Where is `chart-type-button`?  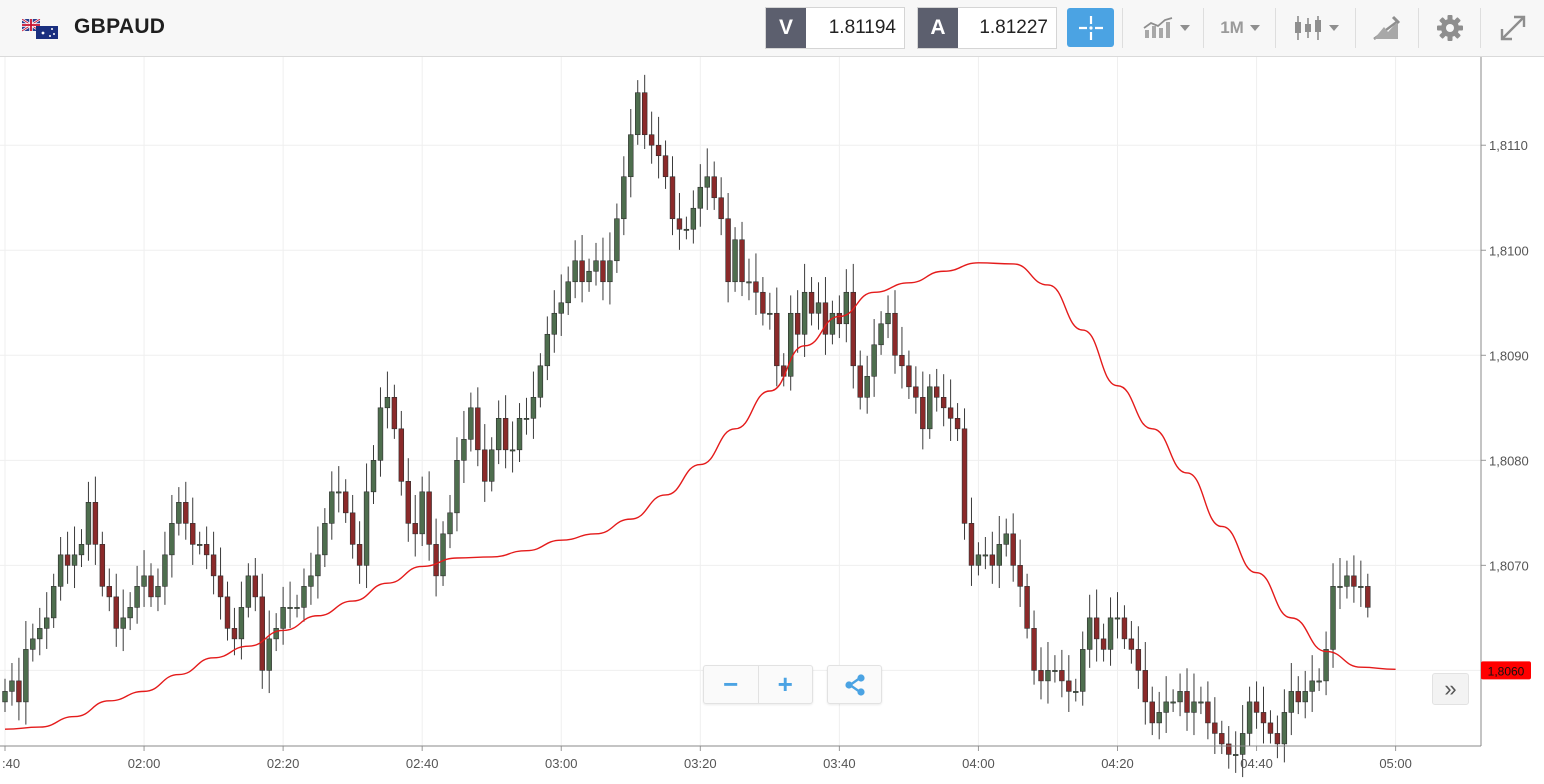 chart-type-button is located at coordinates (1316, 28).